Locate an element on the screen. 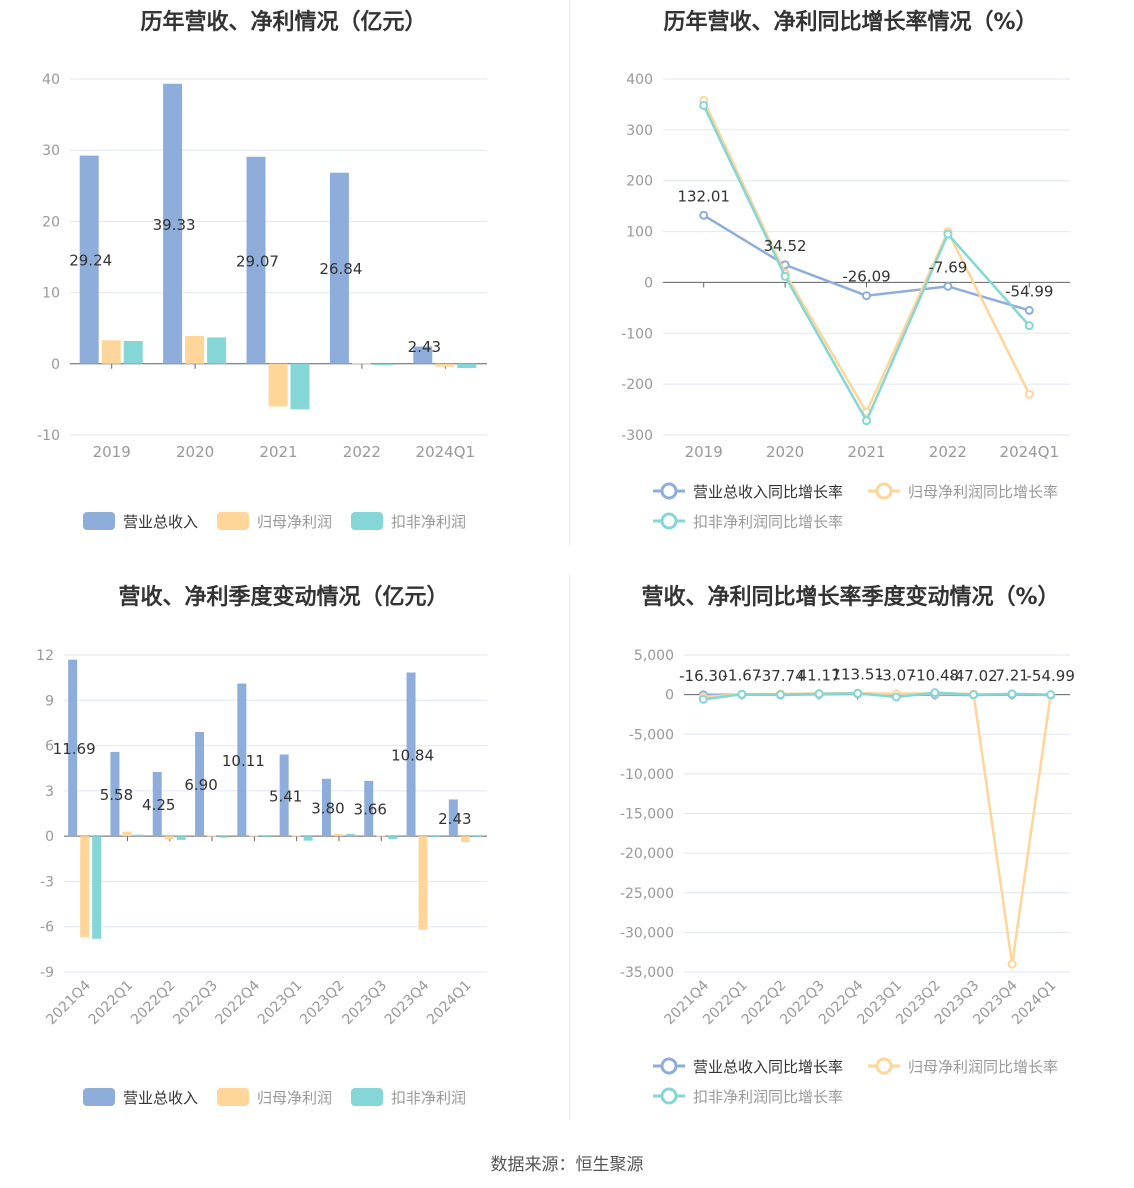  y-tick-label: -25,000 is located at coordinates (647, 894).